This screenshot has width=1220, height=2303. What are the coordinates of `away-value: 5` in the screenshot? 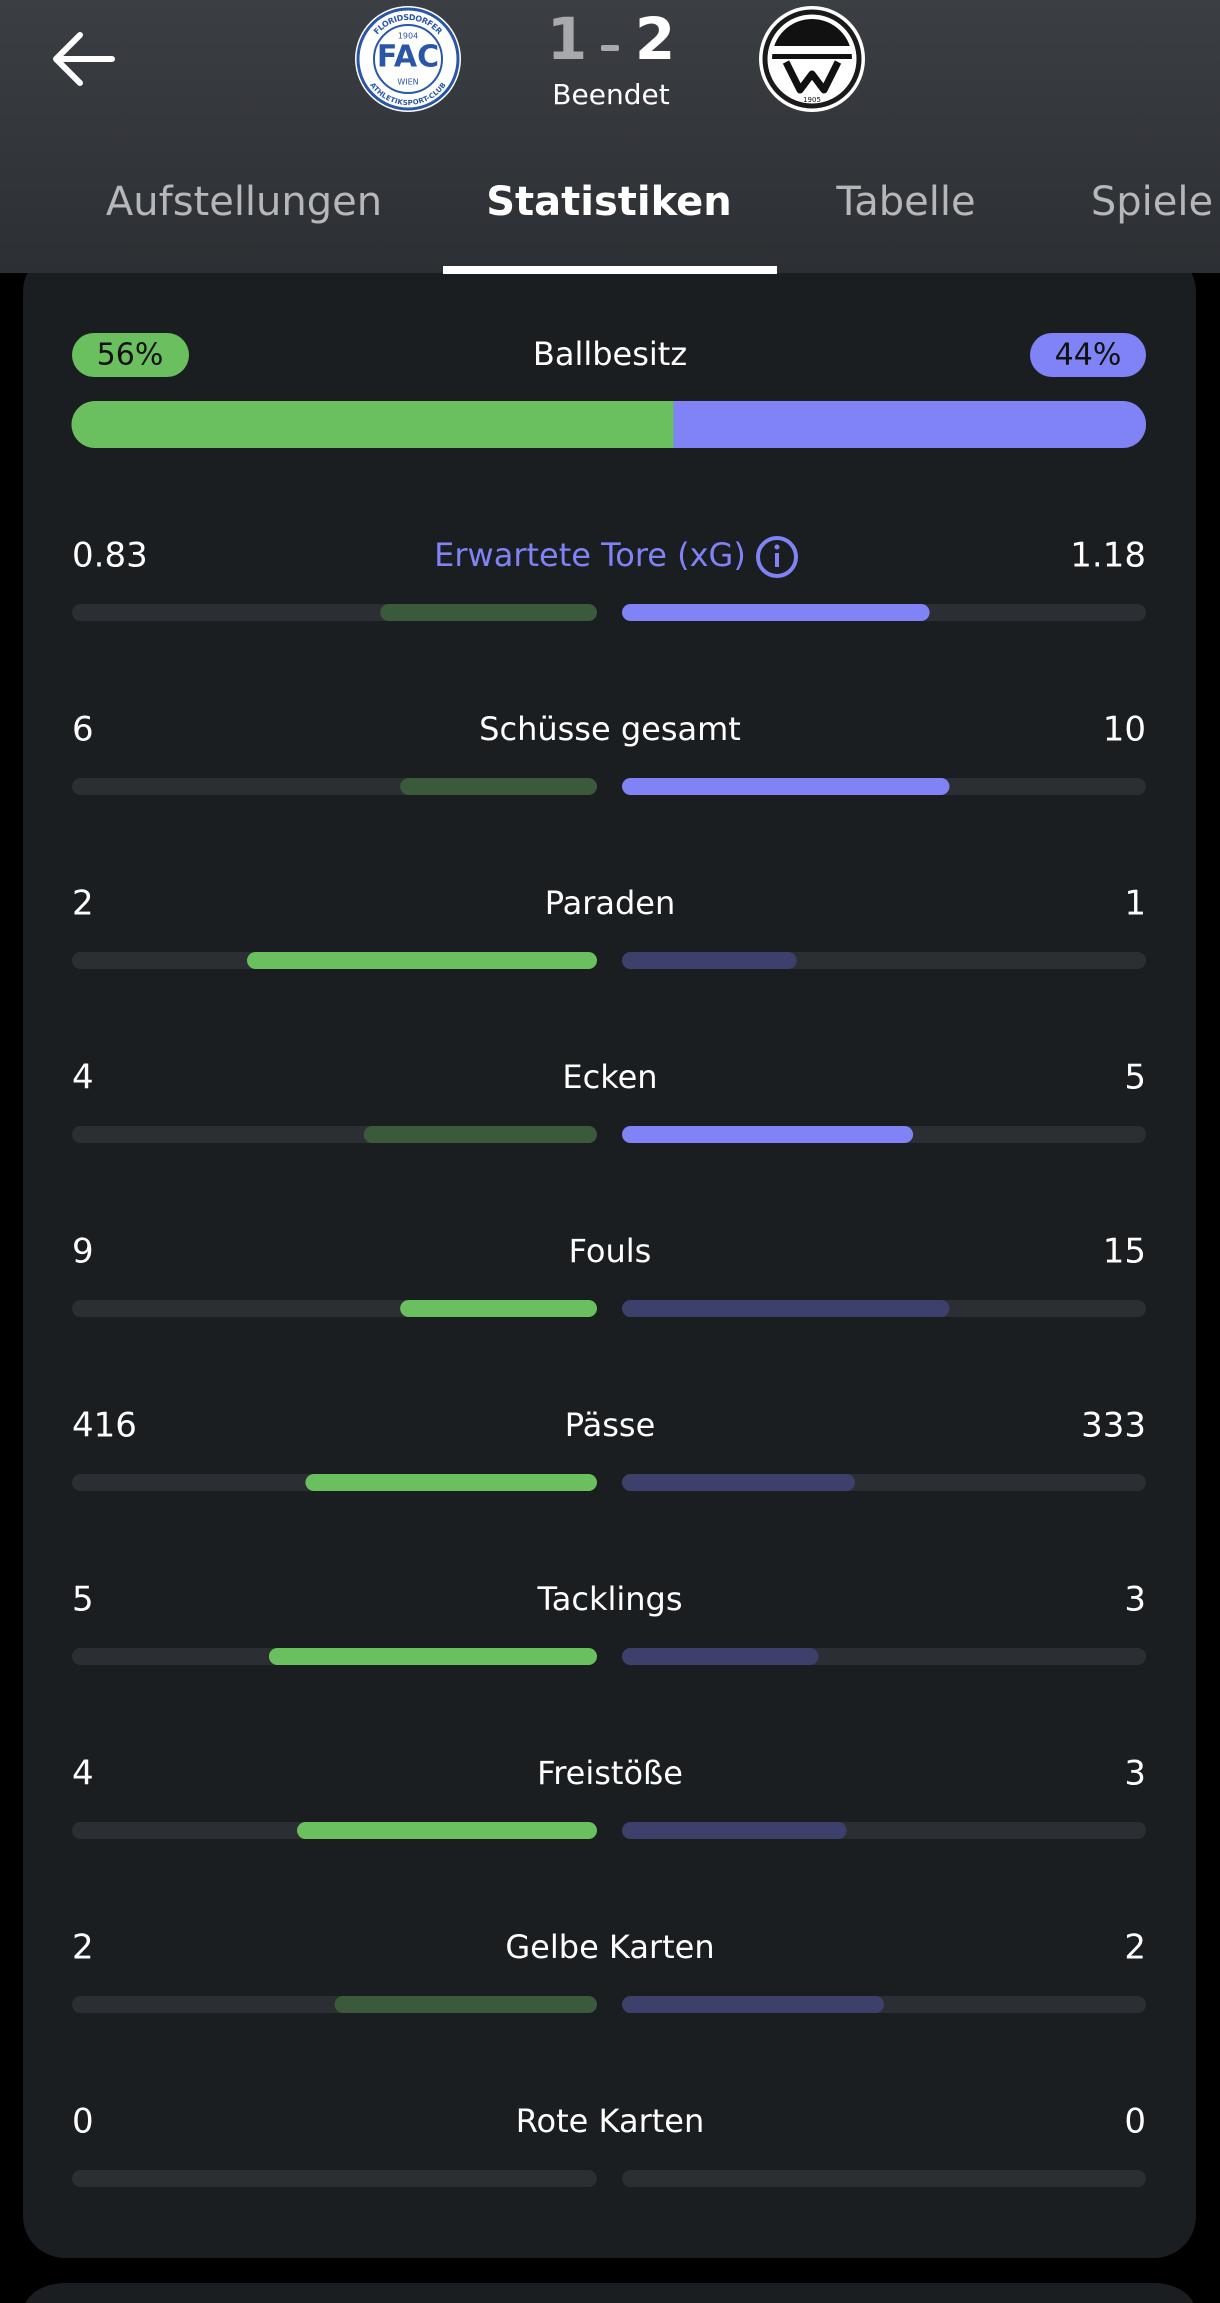 It's located at (1135, 1078).